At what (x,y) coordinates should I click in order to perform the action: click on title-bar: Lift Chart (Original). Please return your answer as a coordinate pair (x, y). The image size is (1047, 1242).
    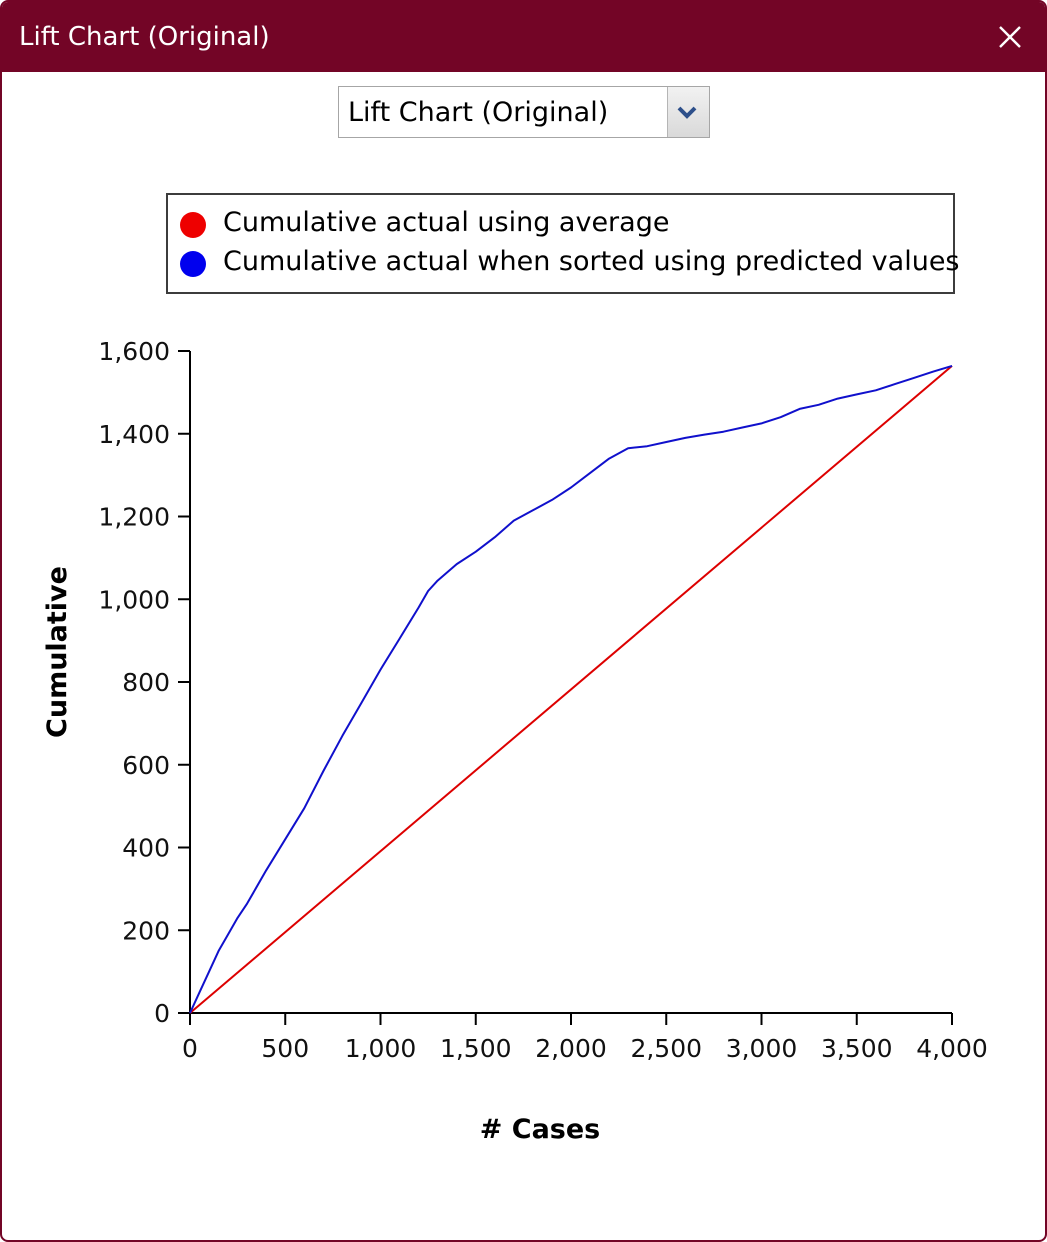
    Looking at the image, I should click on (523, 37).